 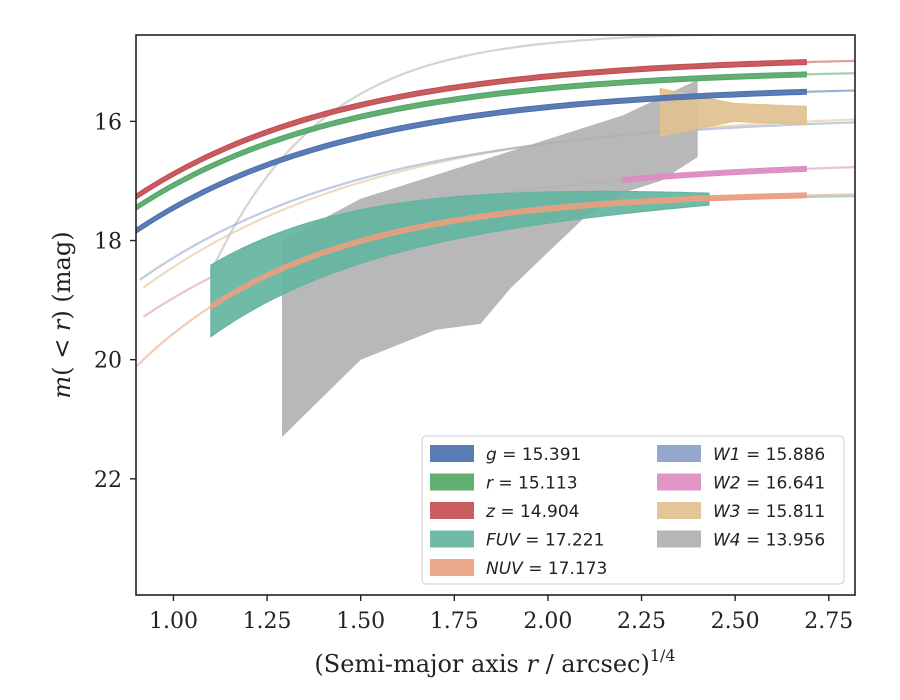 I want to click on legend-label-fuv: FUV = 17.221, so click(x=545, y=541).